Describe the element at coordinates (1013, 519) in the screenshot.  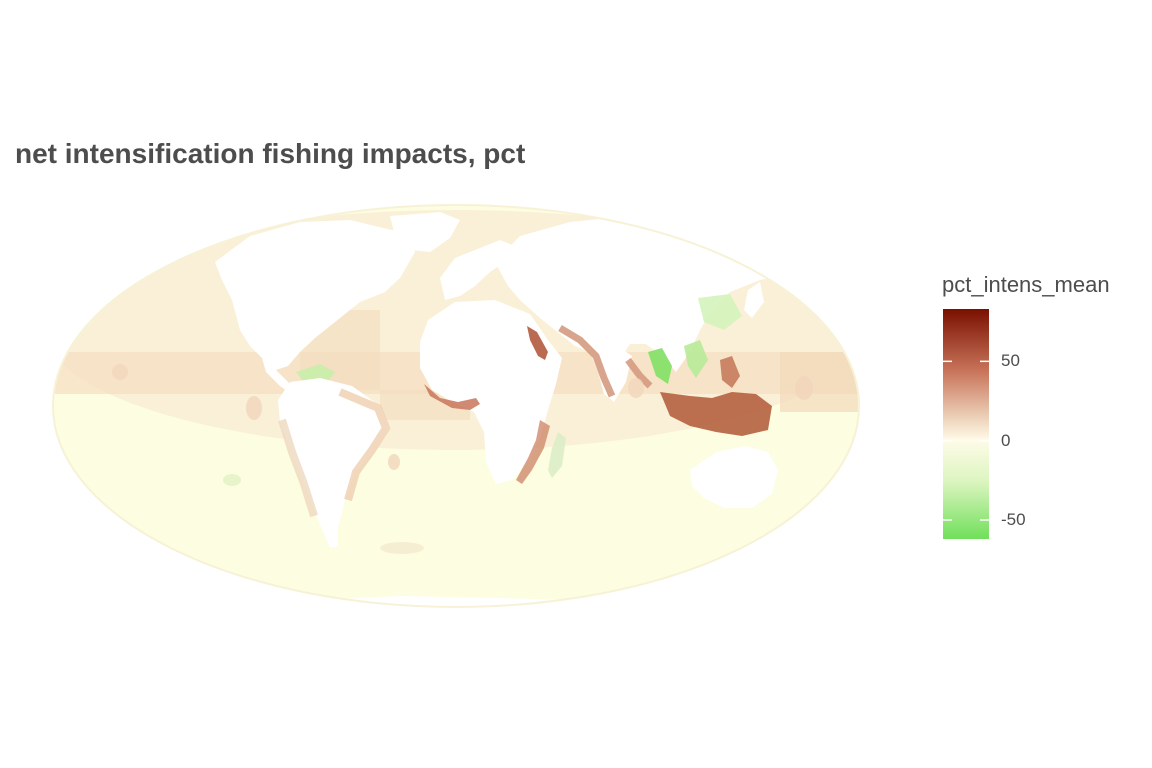
I see `legend-tick-label: -50` at that location.